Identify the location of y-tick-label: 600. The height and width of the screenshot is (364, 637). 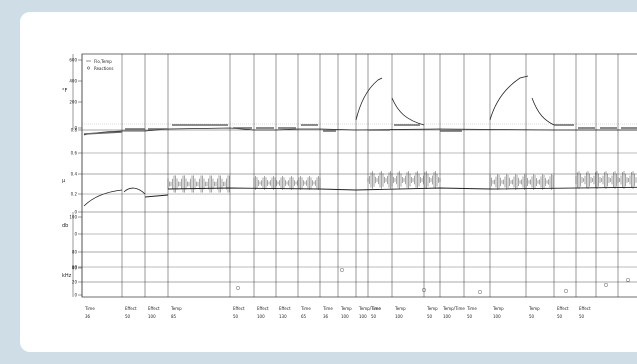
(73, 60).